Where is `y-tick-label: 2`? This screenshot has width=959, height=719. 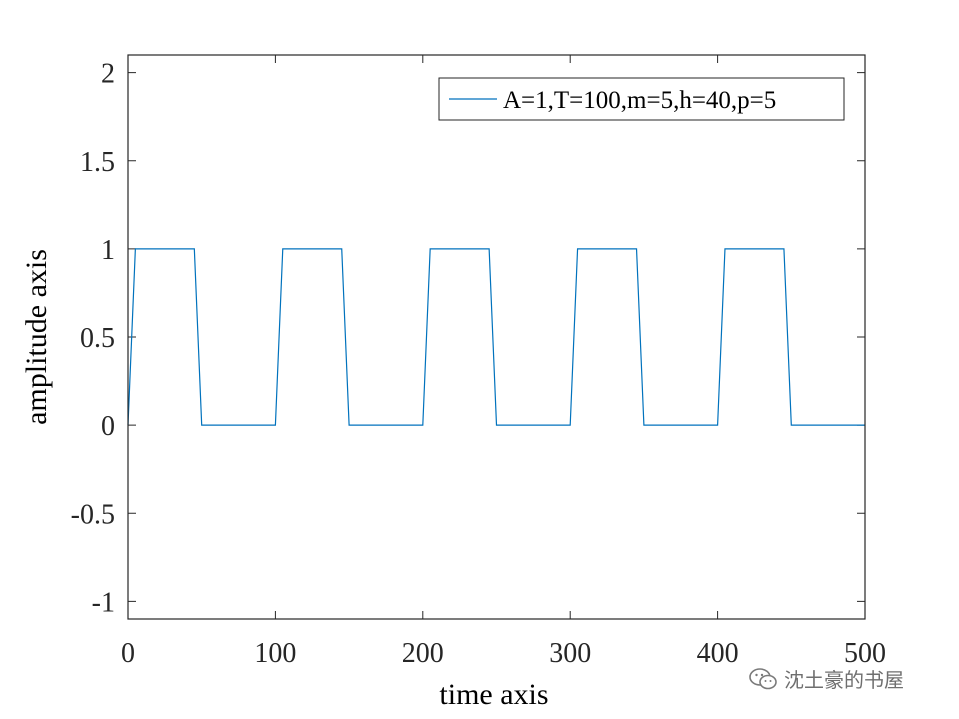 y-tick-label: 2 is located at coordinates (108, 74).